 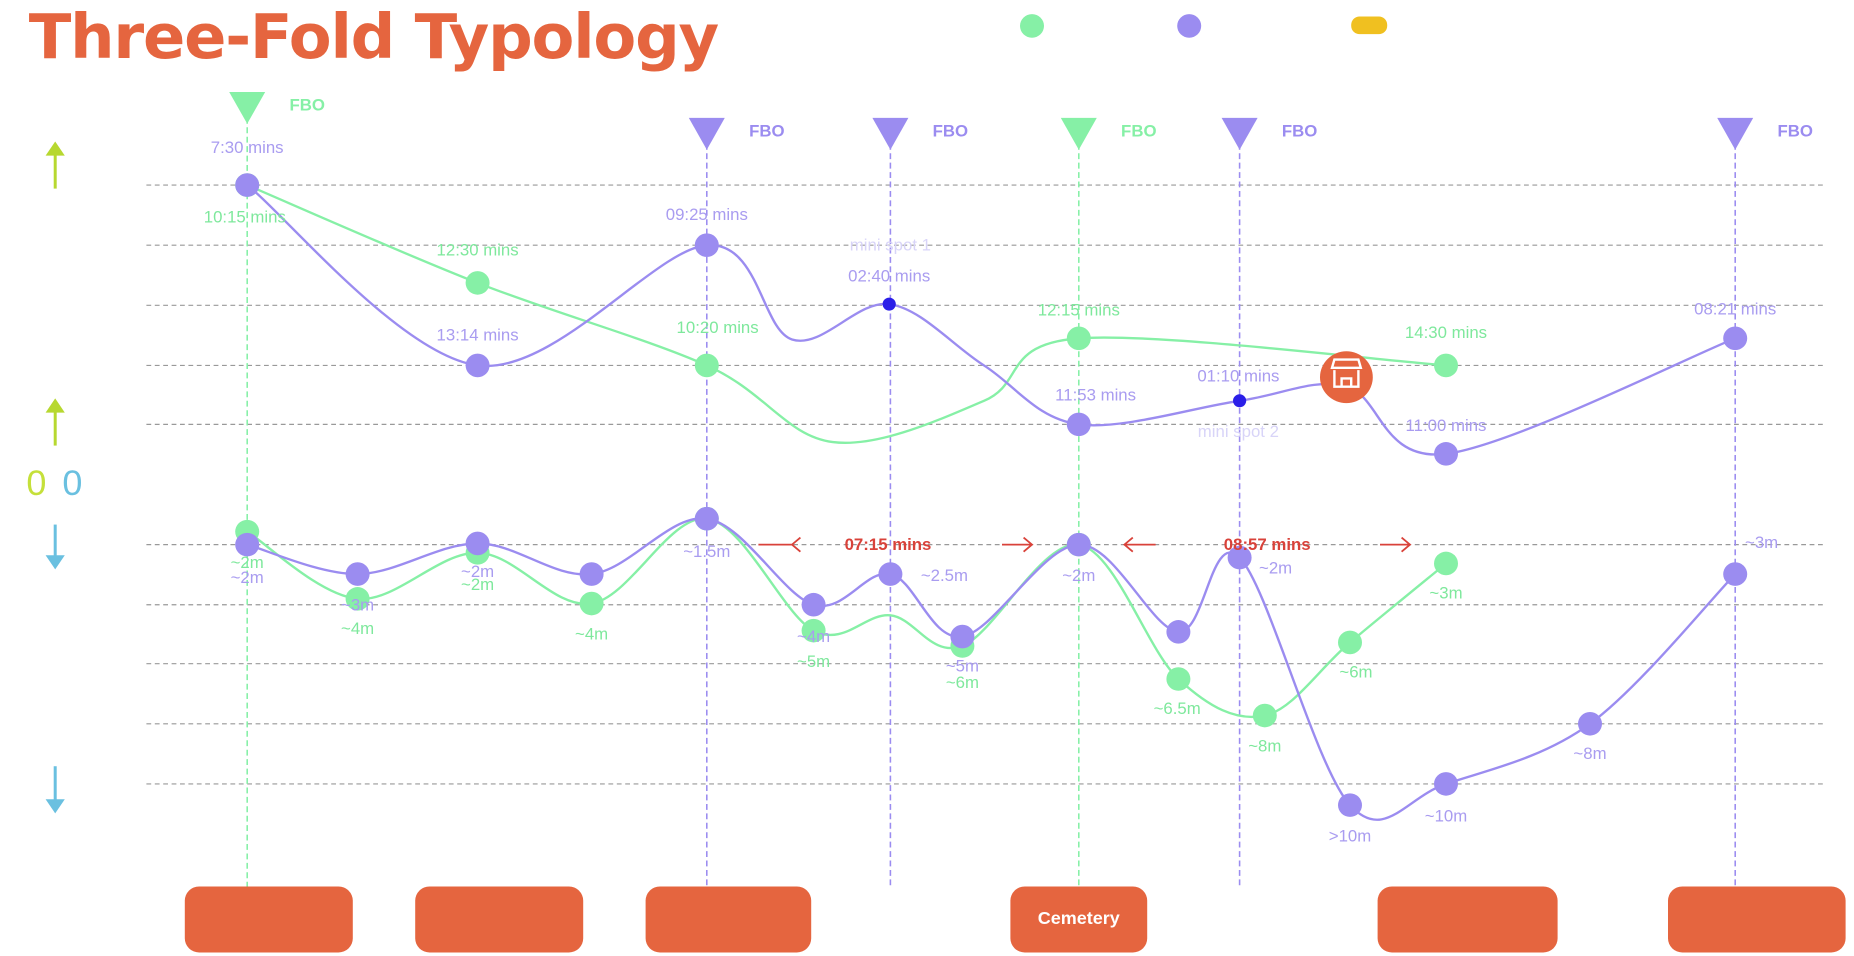 I want to click on time-label: 14:30 mins, so click(x=1446, y=332).